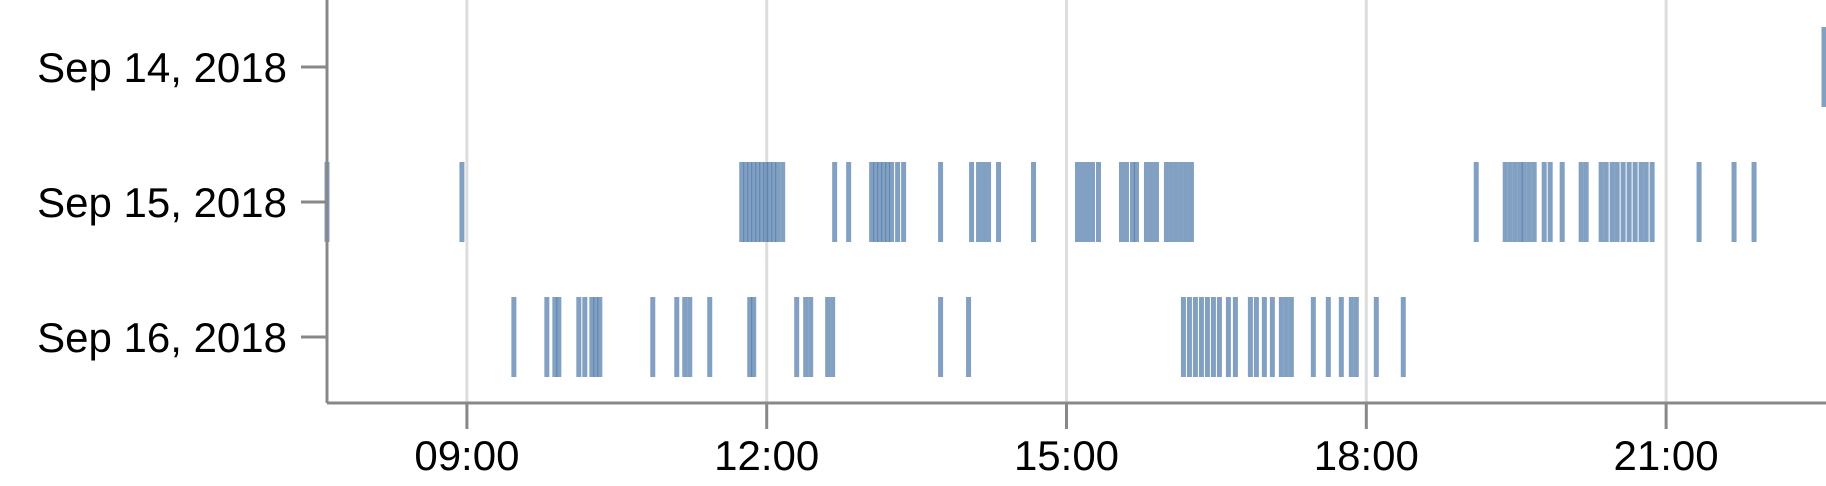  What do you see at coordinates (766, 455) in the screenshot?
I see `x-tick-label-1: 12:00` at bounding box center [766, 455].